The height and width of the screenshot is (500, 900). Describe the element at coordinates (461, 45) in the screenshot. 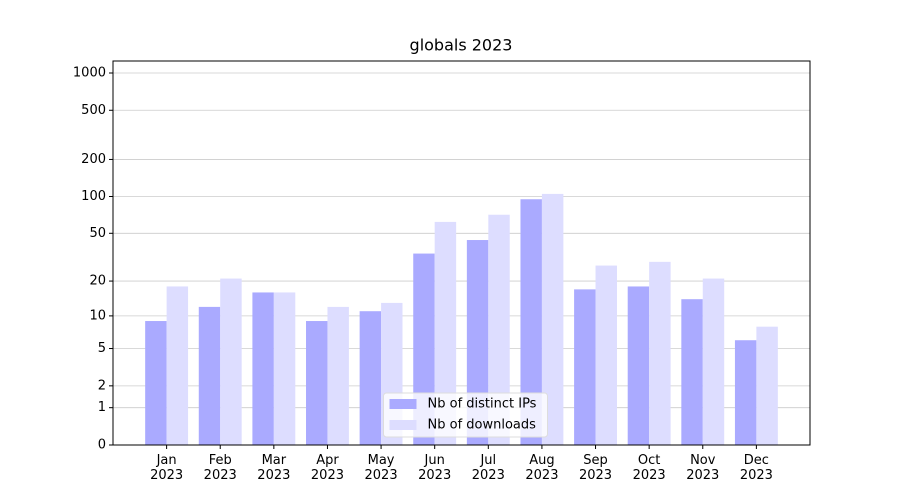

I see `chart-title: globals 2023` at that location.